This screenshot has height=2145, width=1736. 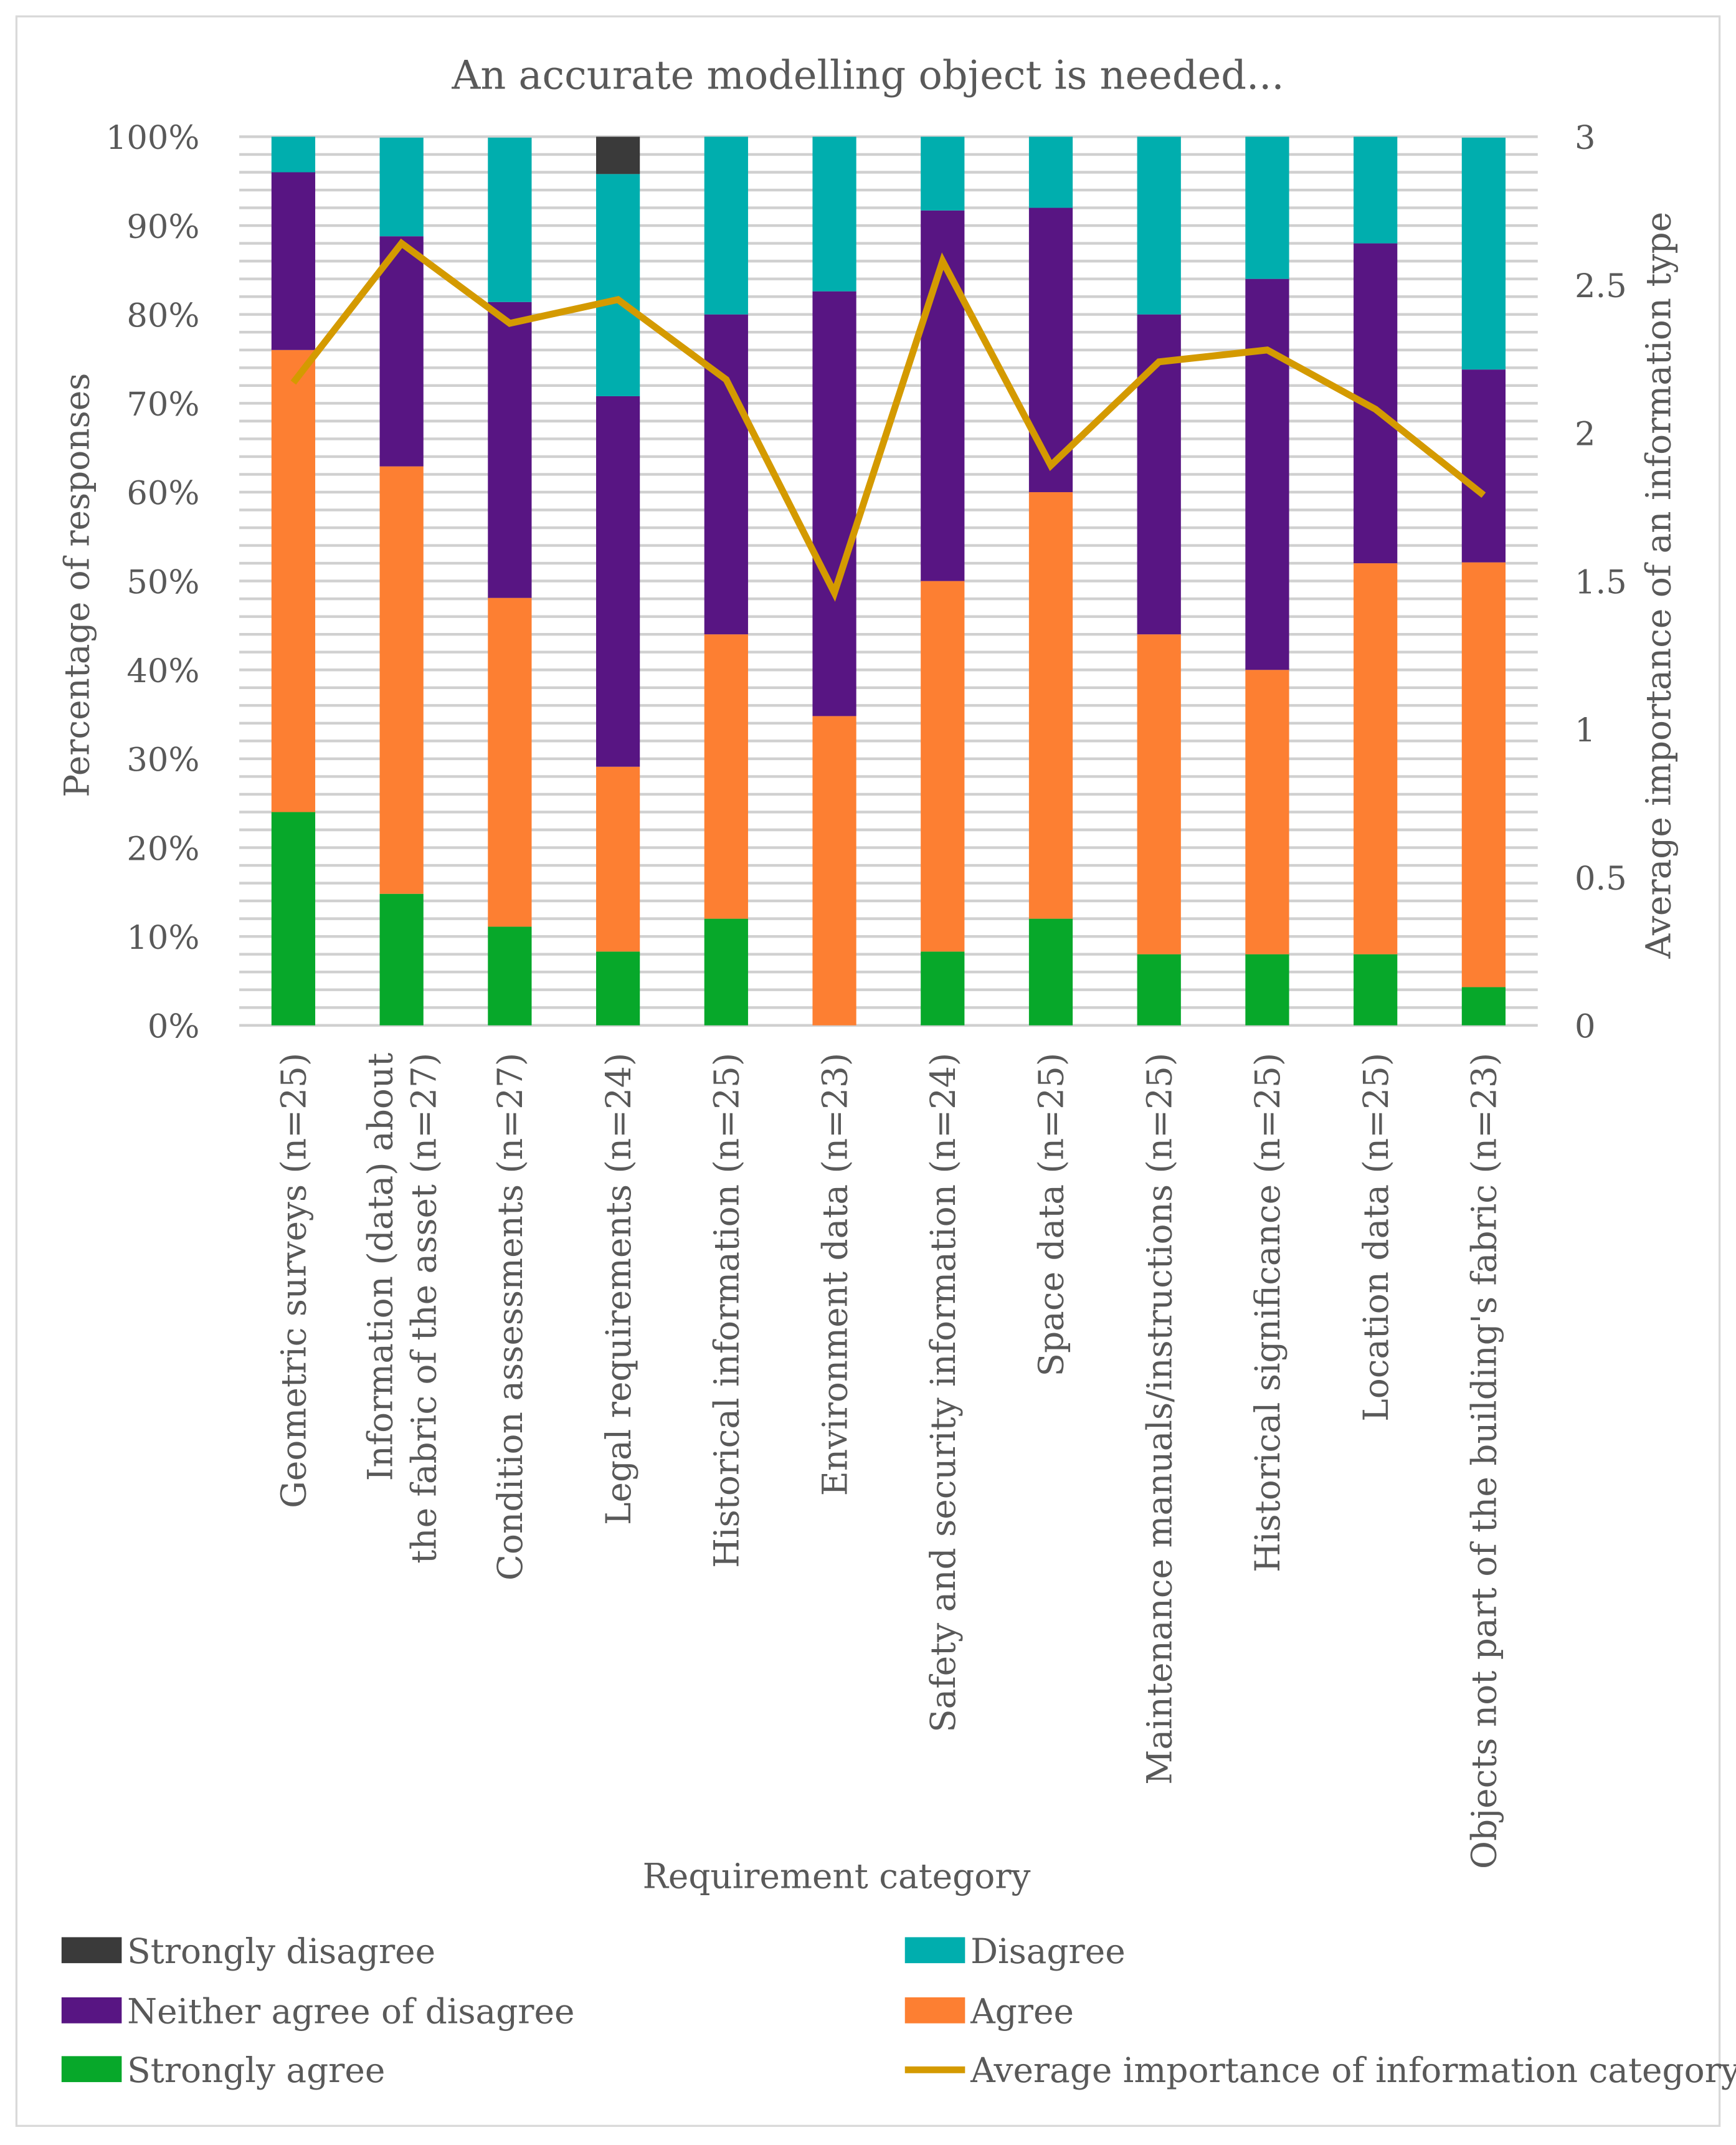 I want to click on y2-axis-ticks: 0 0.5 1 1.5 2 2.5 3, so click(x=1601, y=582).